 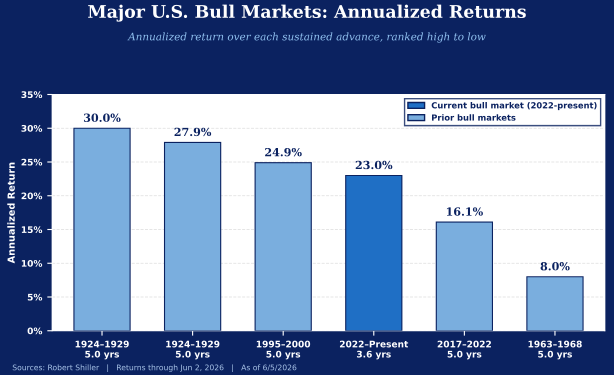 I want to click on data-label: 16.1%, so click(x=464, y=211).